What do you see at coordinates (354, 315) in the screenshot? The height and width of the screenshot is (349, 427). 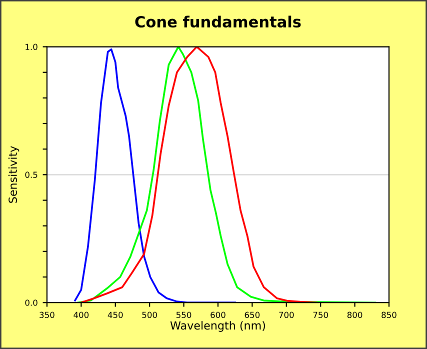 I see `x-tick-label: 800` at bounding box center [354, 315].